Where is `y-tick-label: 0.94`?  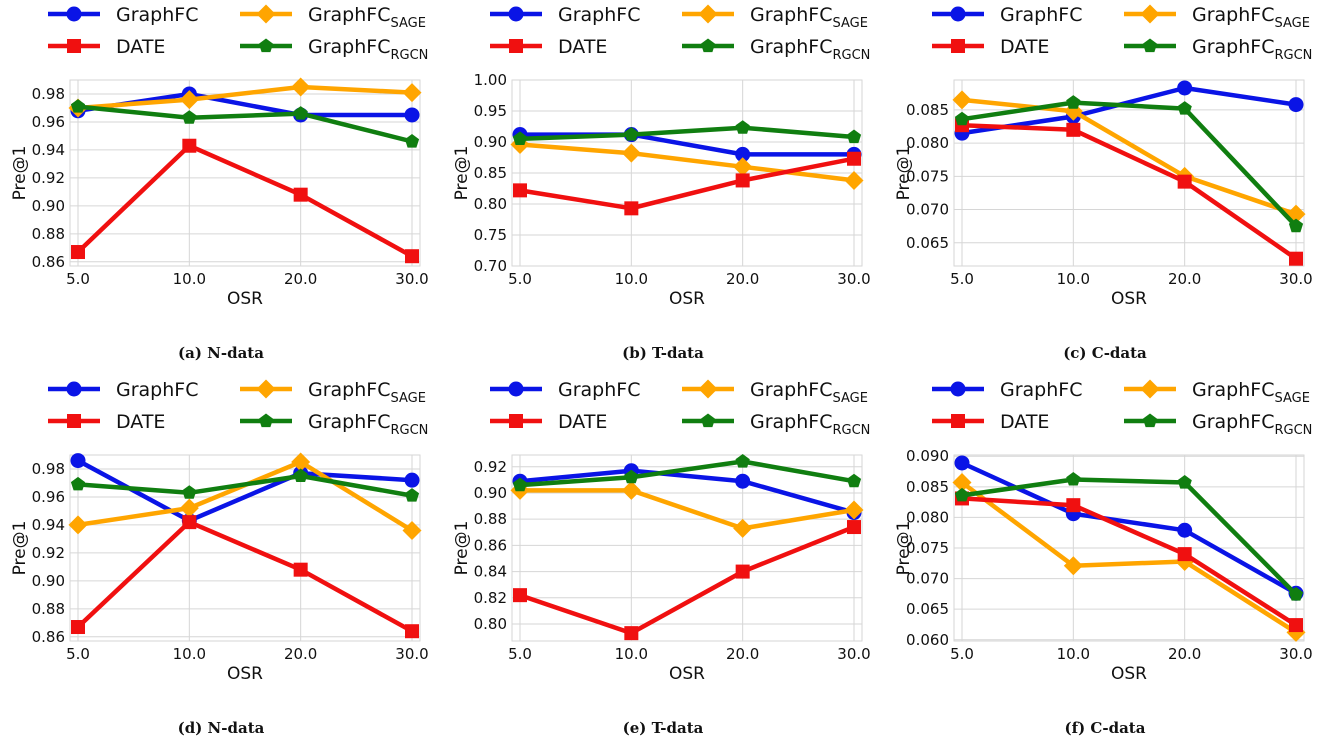 y-tick-label: 0.94 is located at coordinates (48, 525).